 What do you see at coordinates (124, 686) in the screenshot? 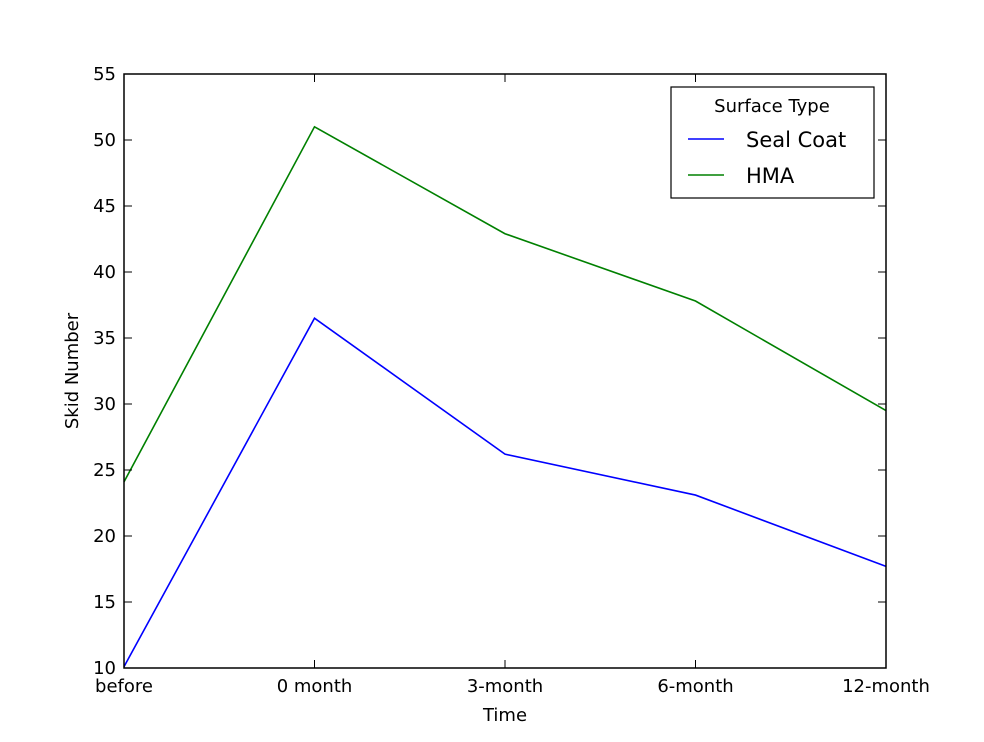
I see `x-tick-label: before` at bounding box center [124, 686].